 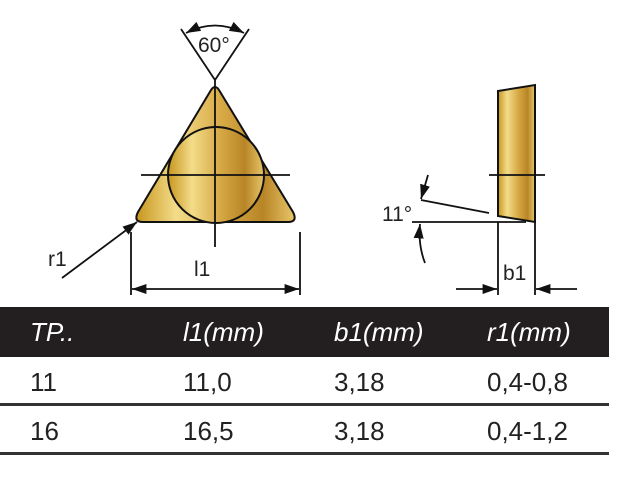 I want to click on cell-r1: 0,4-1,2, so click(x=527, y=431).